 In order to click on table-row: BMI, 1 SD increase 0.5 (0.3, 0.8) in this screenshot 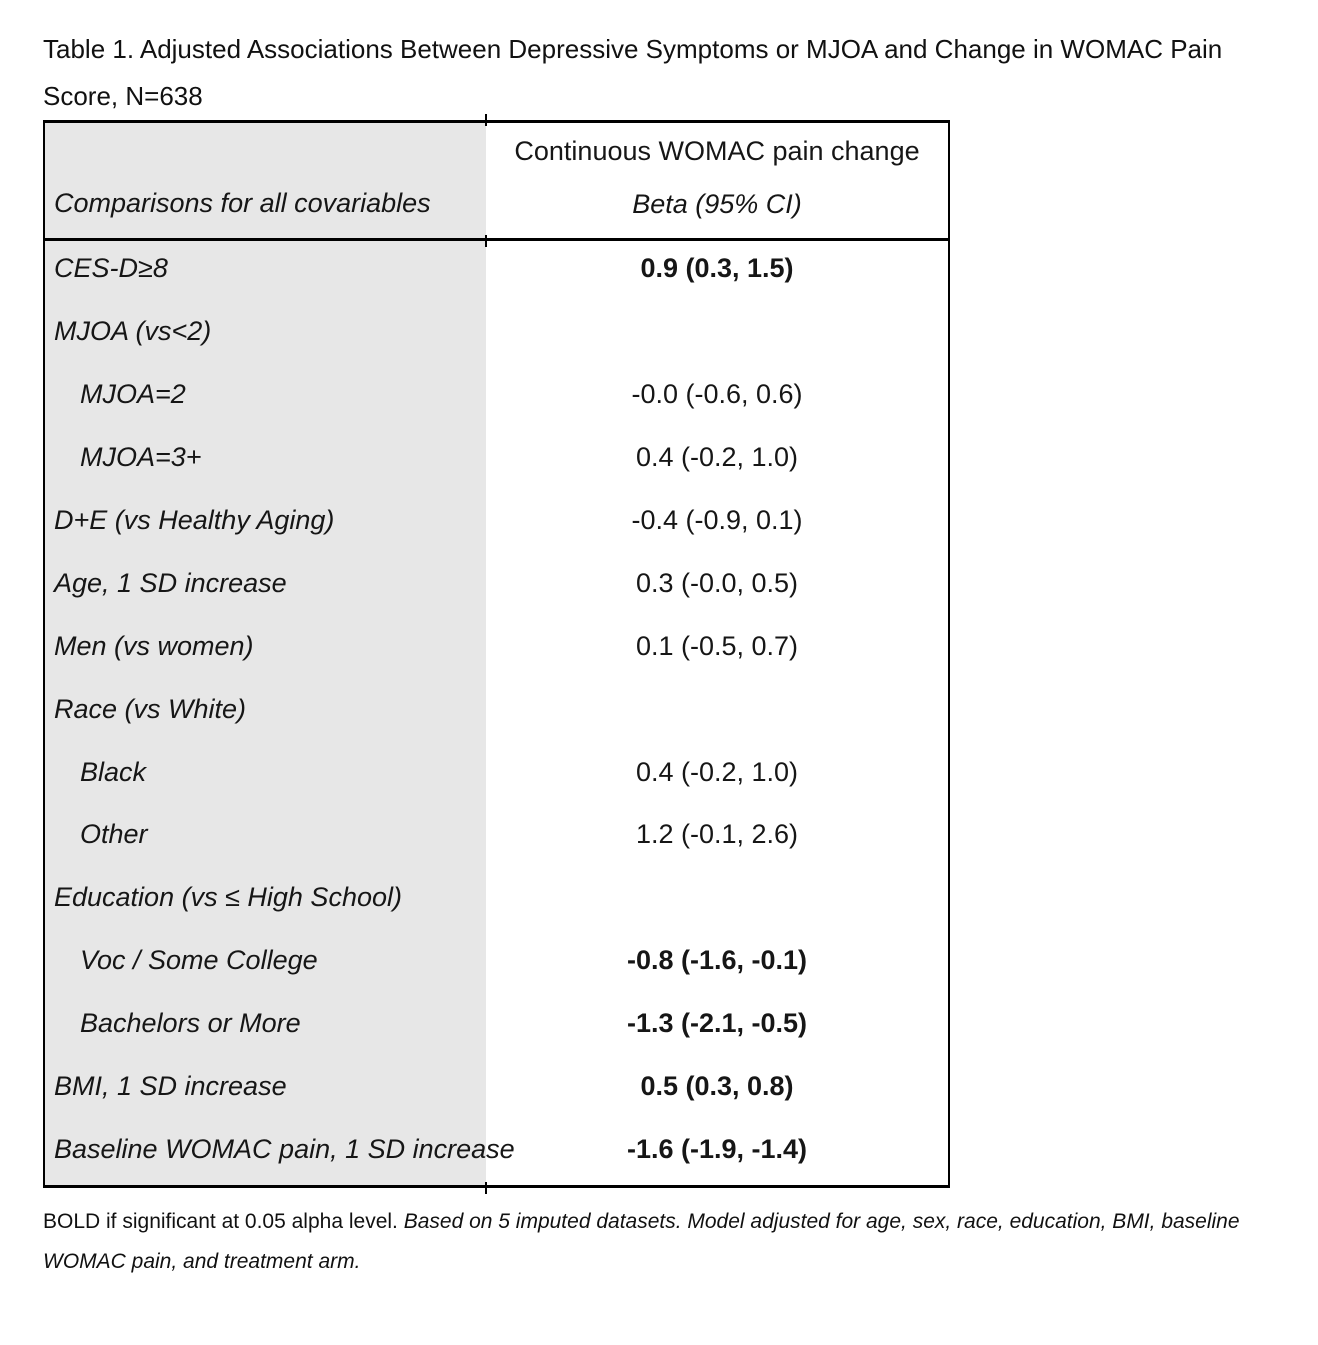, I will do `click(496, 1091)`.